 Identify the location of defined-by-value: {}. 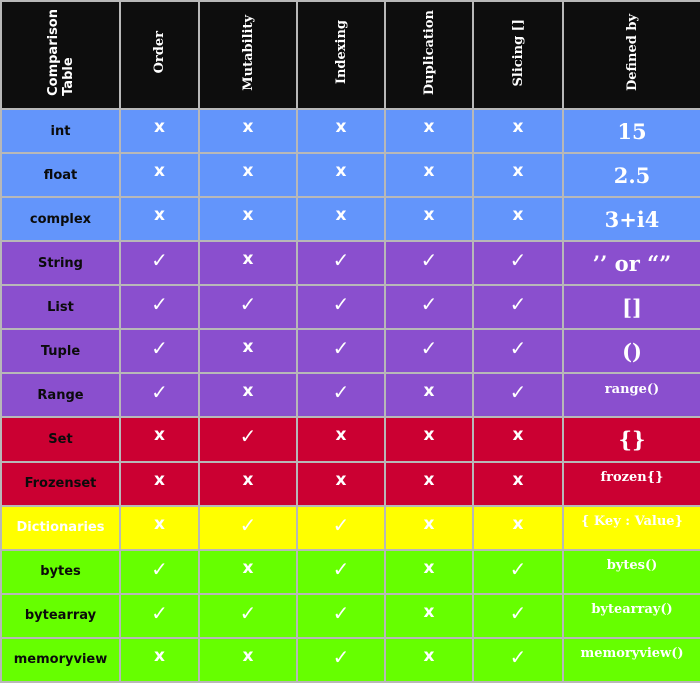
(632, 439).